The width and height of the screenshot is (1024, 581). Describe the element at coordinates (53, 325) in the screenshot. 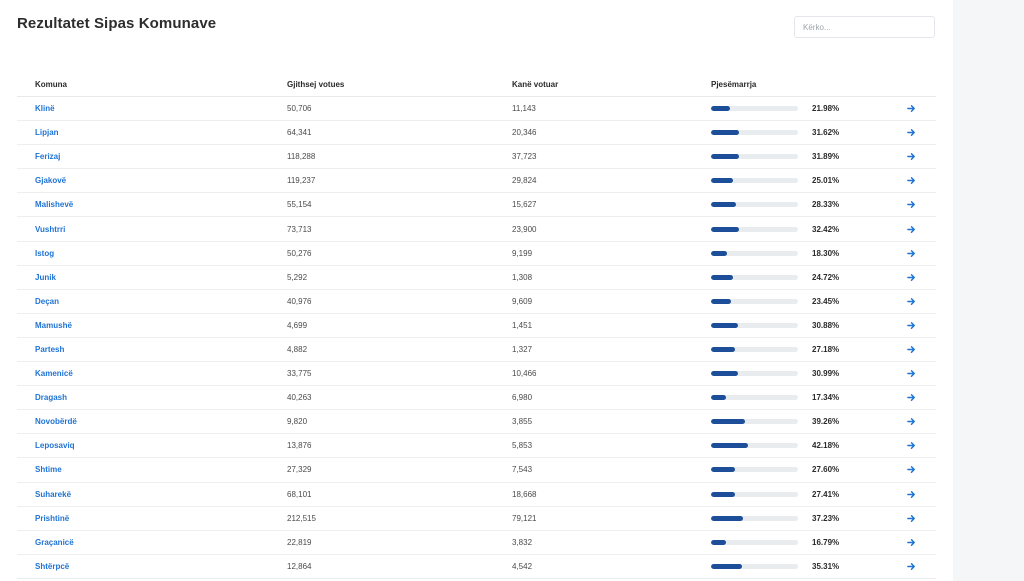

I see `municipality-link: Mamushë` at that location.